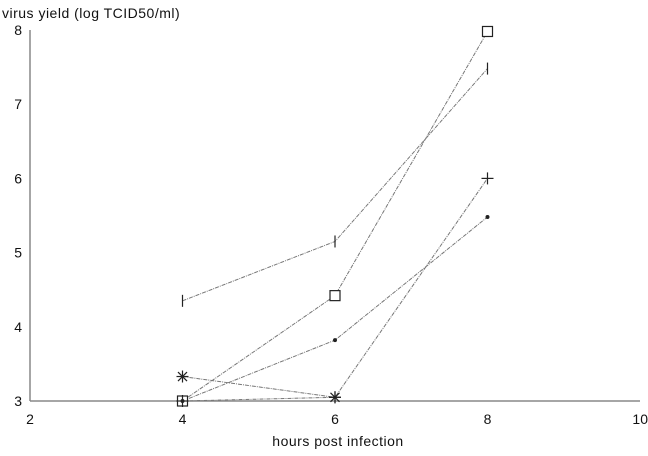 The height and width of the screenshot is (456, 648). I want to click on series-line-asterisk, so click(259, 387).